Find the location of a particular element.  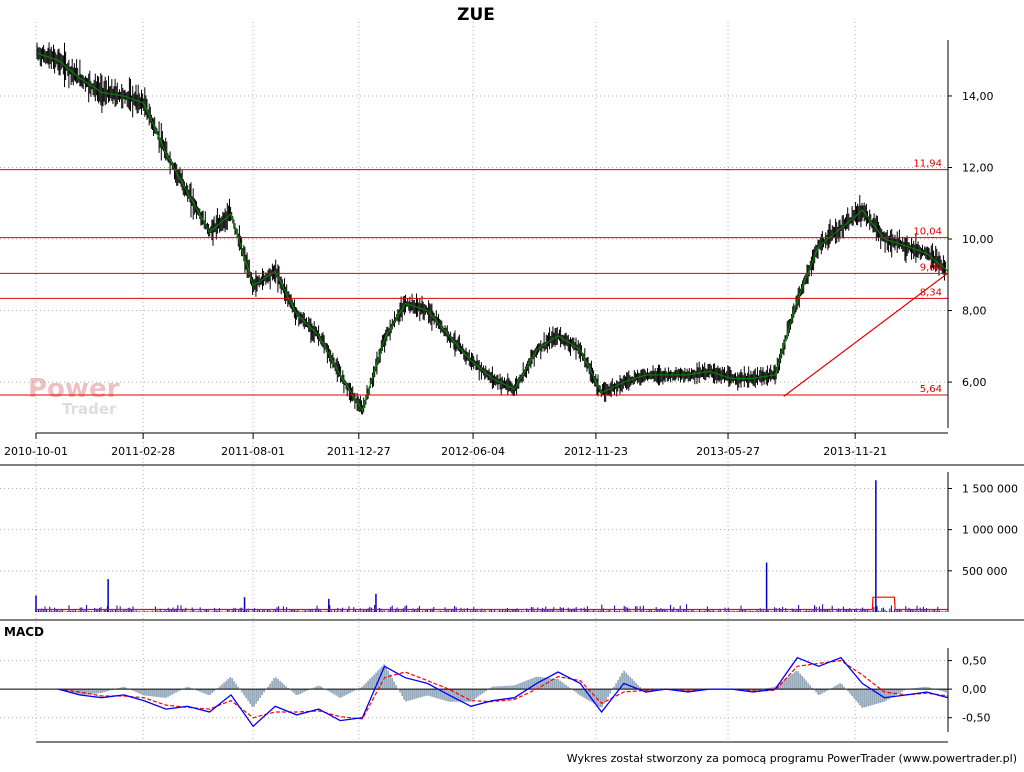

volume-ylabel-2: 500 000 is located at coordinates (985, 571).